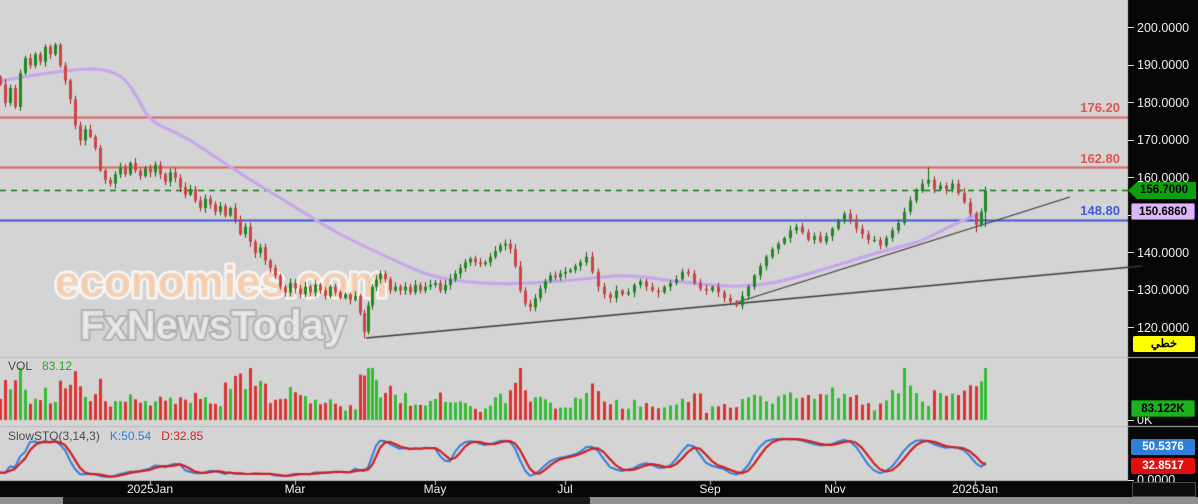 The height and width of the screenshot is (504, 1198). Describe the element at coordinates (1158, 253) in the screenshot. I see `price-axis-label: 140.0000` at that location.